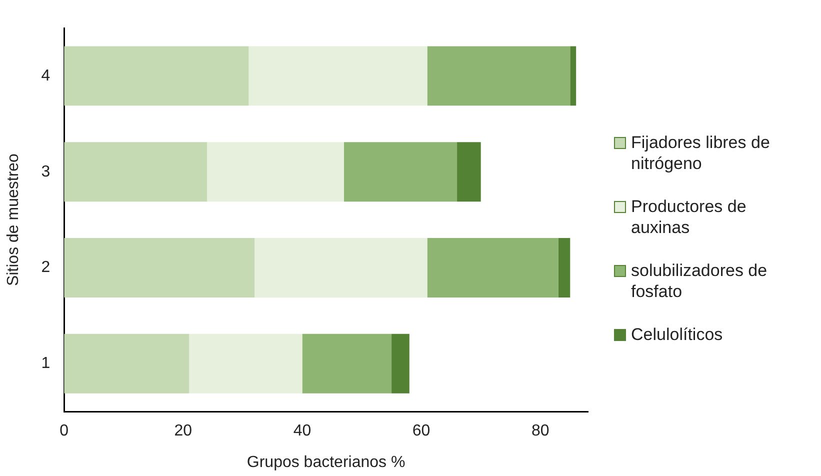 The width and height of the screenshot is (821, 476). Describe the element at coordinates (45, 363) in the screenshot. I see `y-tick-label: 1` at that location.